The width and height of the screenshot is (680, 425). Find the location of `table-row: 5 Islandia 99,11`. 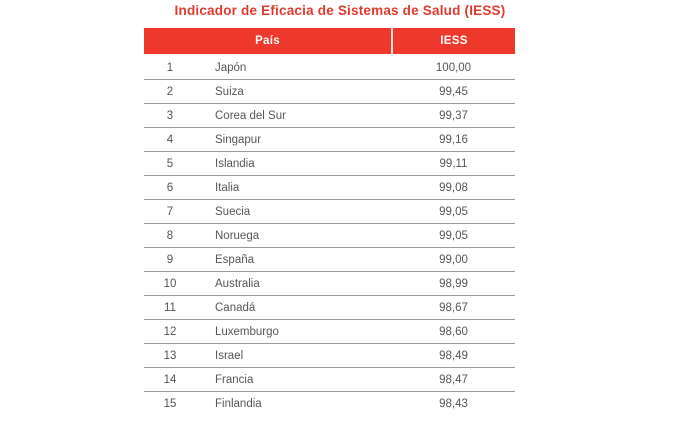

table-row: 5 Islandia 99,11 is located at coordinates (329, 164).